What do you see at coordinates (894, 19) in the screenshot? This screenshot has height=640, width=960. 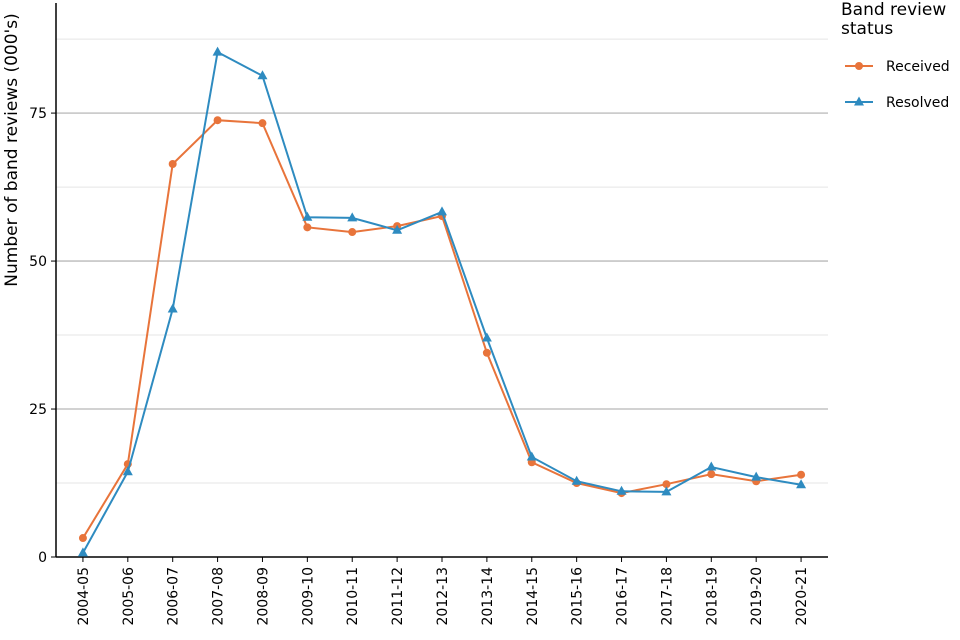 I see `legend-title: Band review status` at bounding box center [894, 19].